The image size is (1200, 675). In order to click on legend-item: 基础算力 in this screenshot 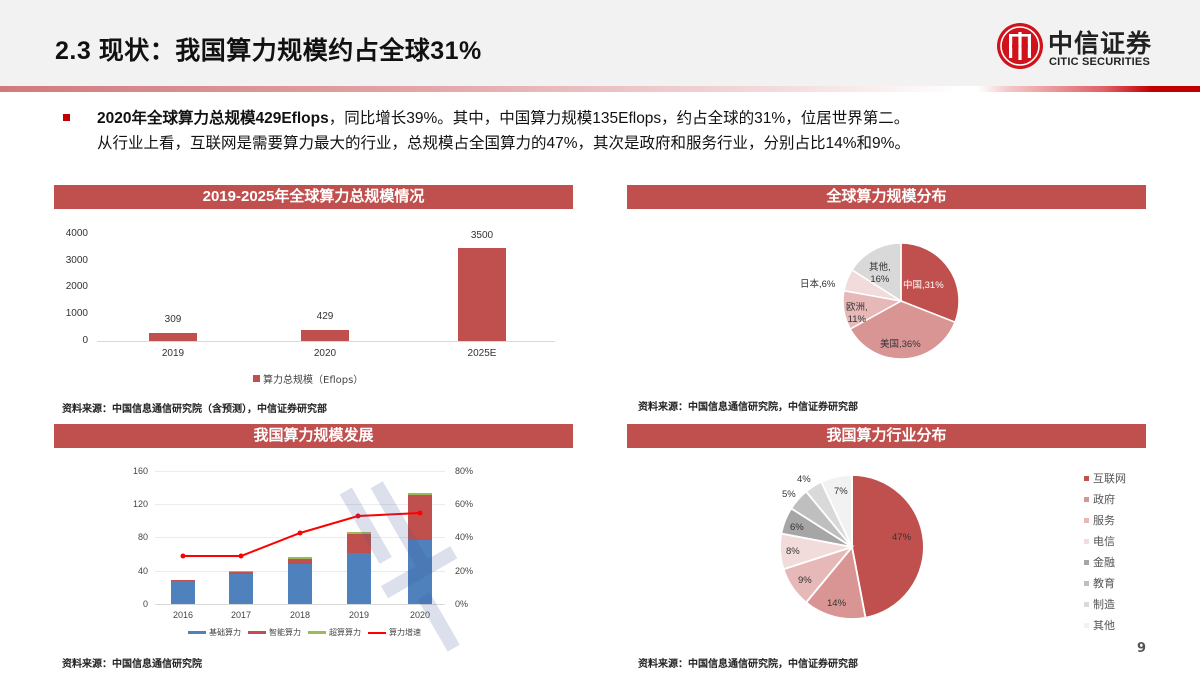, I will do `click(214, 632)`.